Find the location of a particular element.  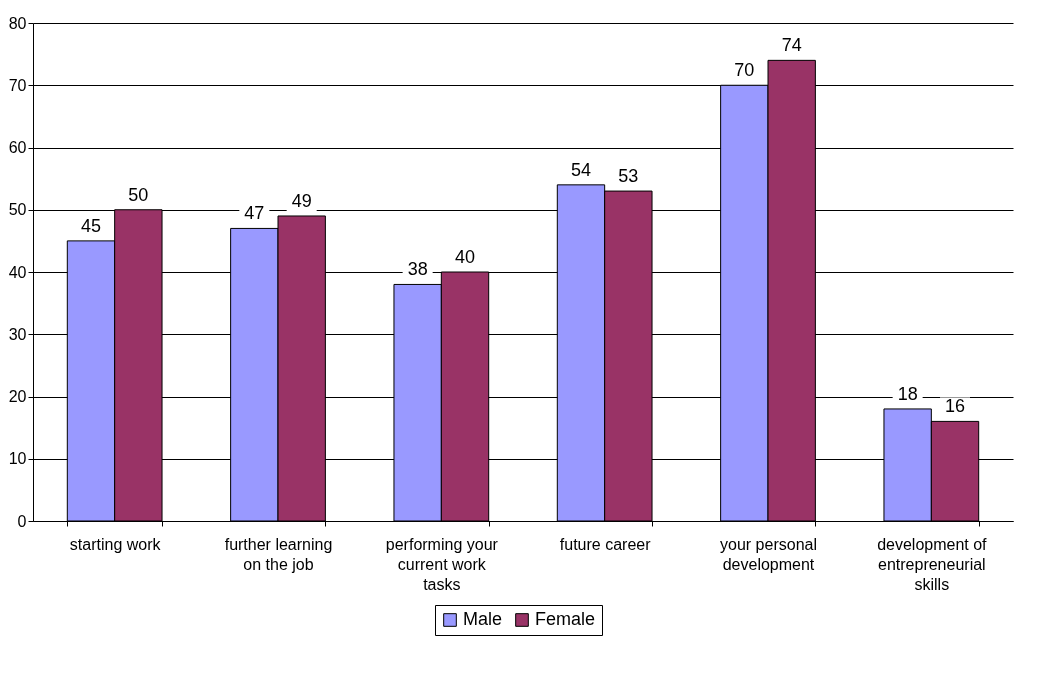

y-tick-label: 0 is located at coordinates (22, 521).